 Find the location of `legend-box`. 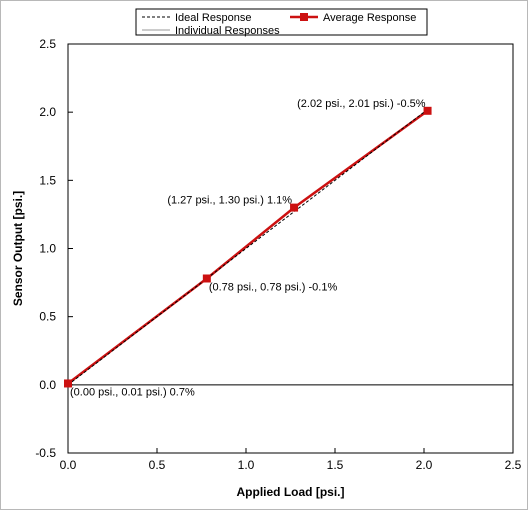

legend-box is located at coordinates (281, 22).